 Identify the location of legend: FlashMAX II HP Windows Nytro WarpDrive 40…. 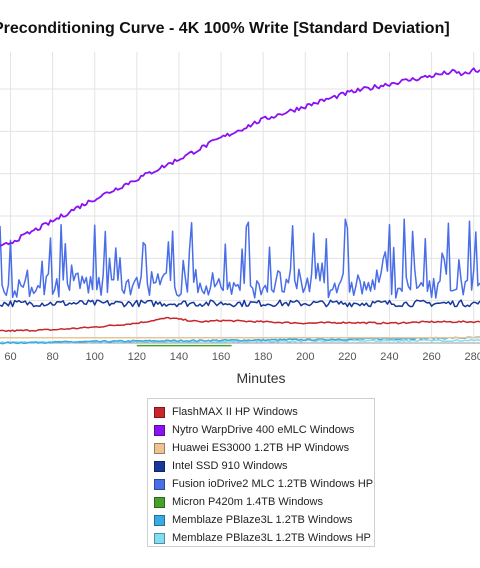
(261, 472).